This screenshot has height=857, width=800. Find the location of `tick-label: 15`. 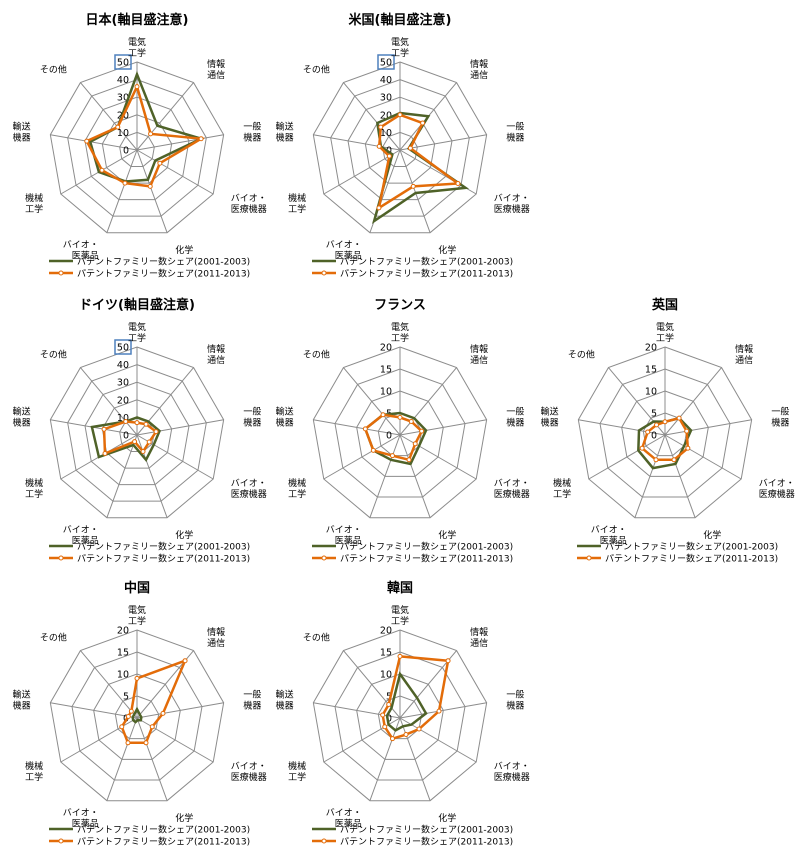

tick-label: 15 is located at coordinates (386, 370).